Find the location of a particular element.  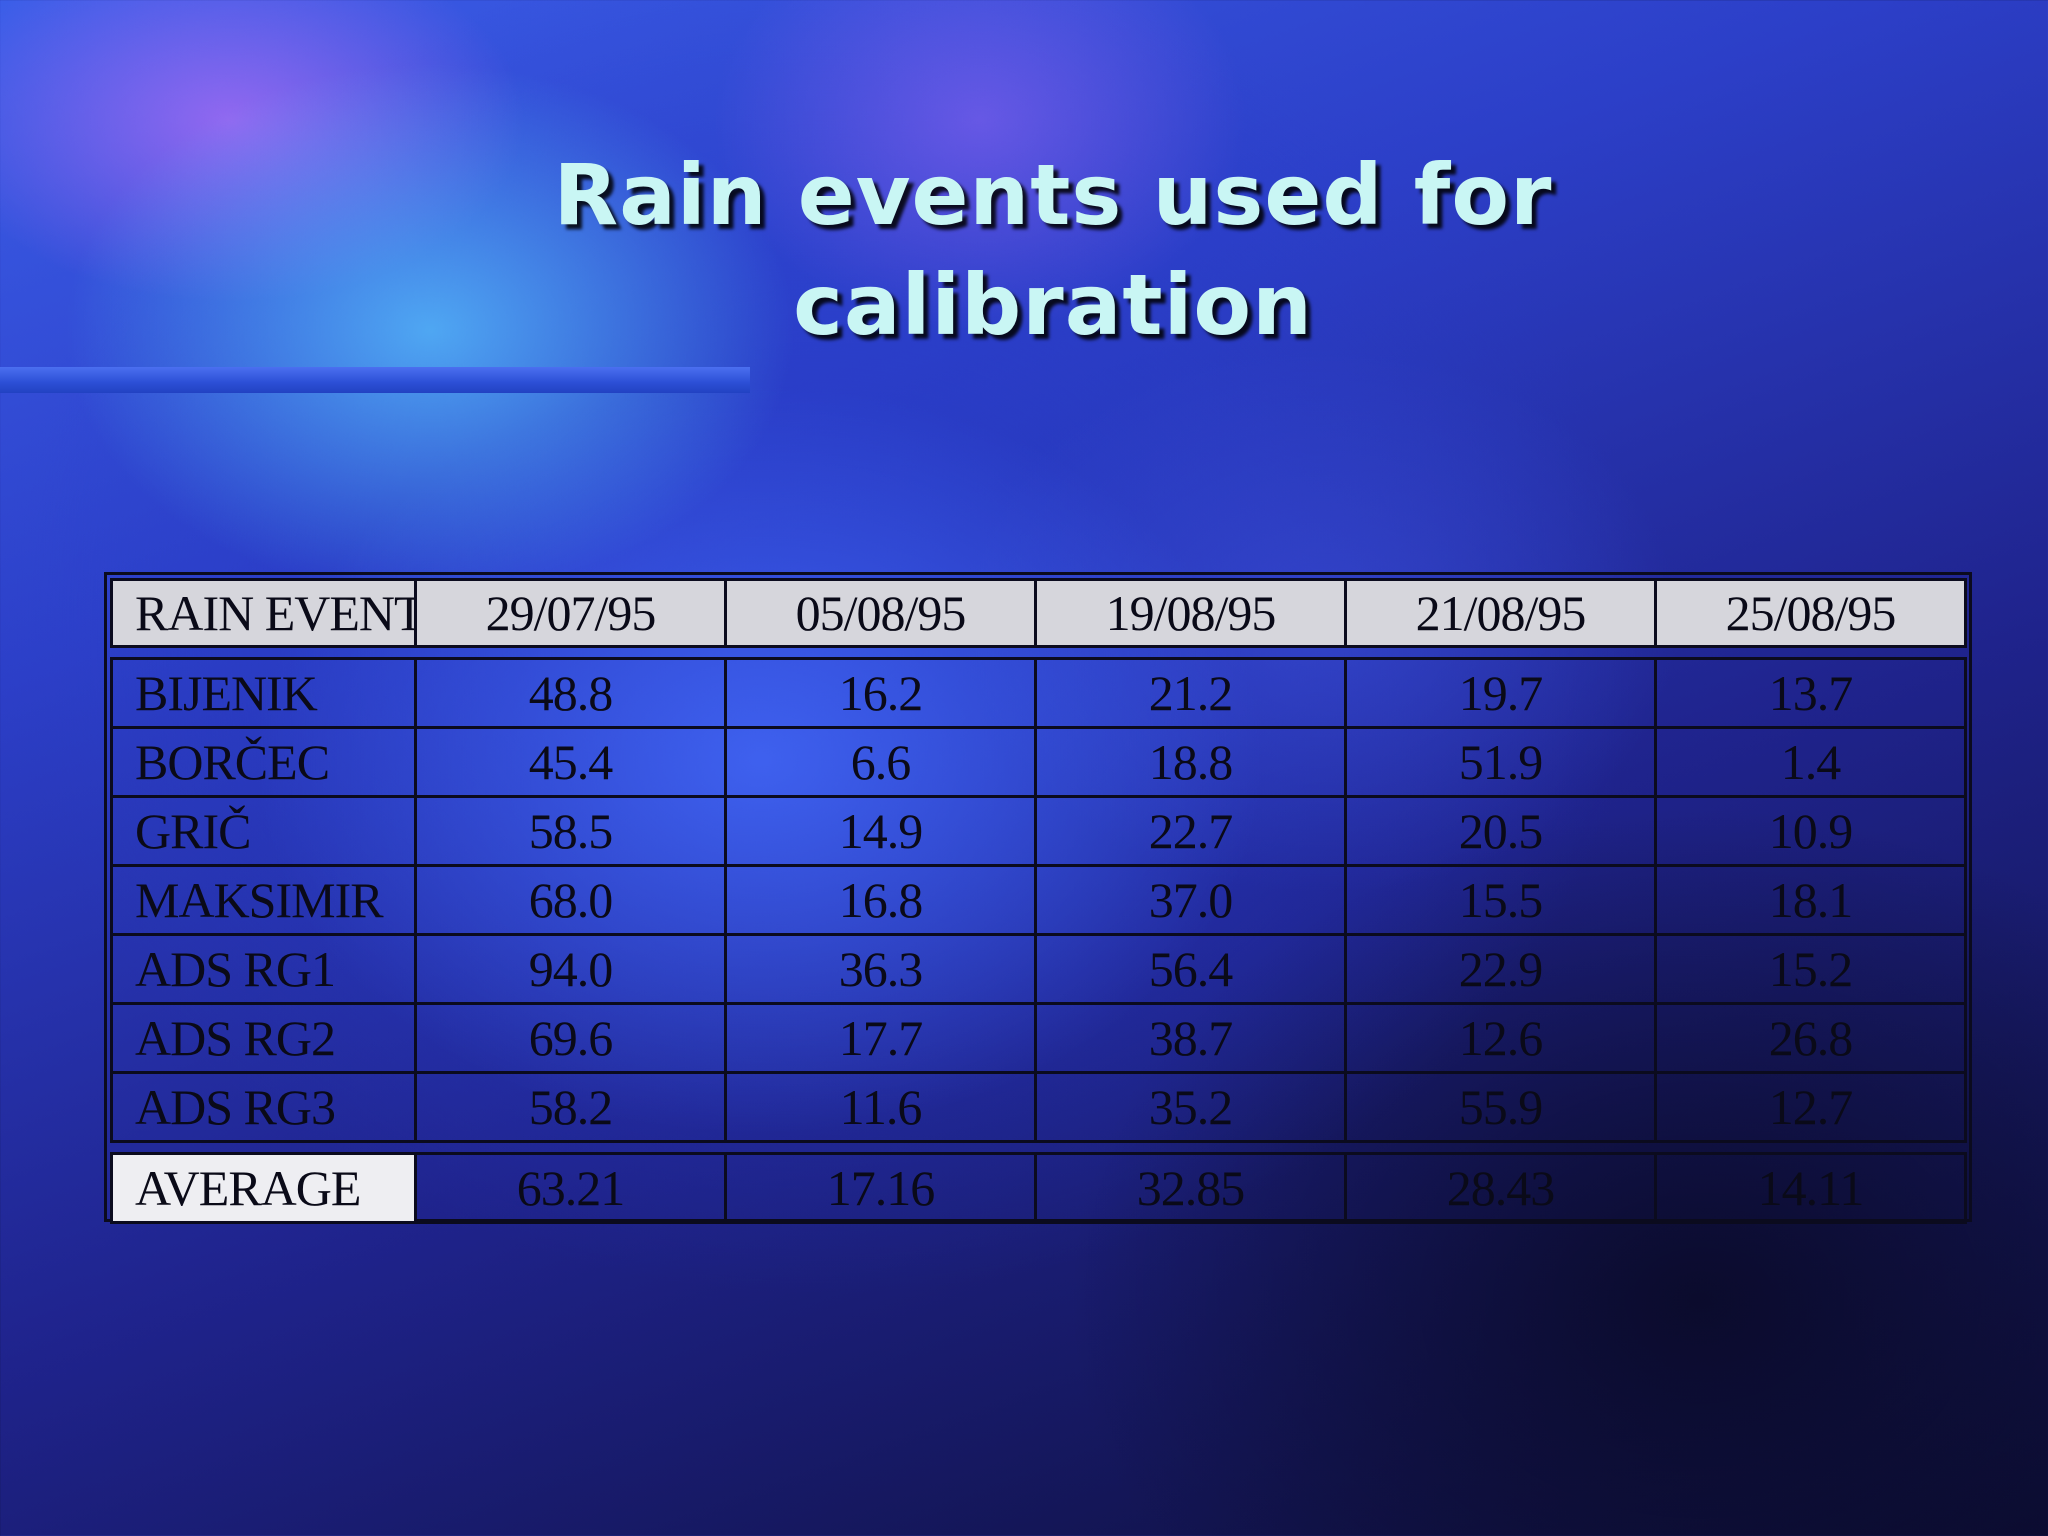

rainfall-value-cell: 15.5 is located at coordinates (1502, 901).